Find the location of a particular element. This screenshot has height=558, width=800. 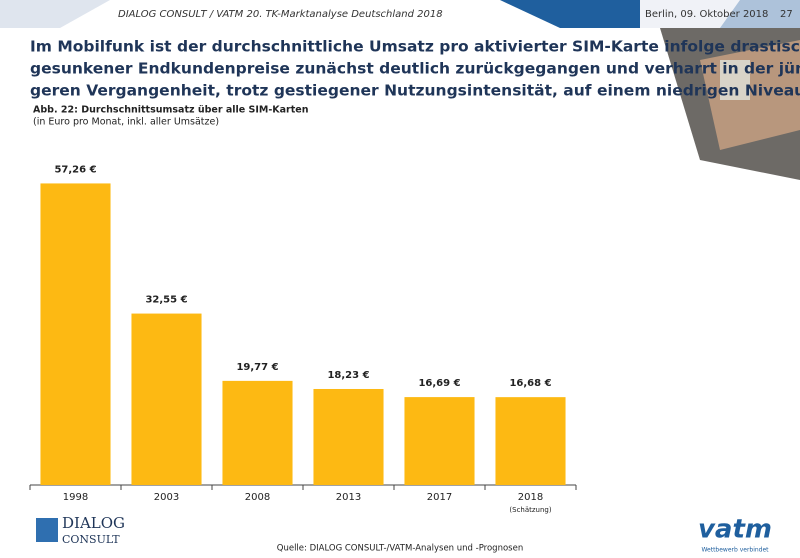

value-label: 57,26 € is located at coordinates (75, 169).